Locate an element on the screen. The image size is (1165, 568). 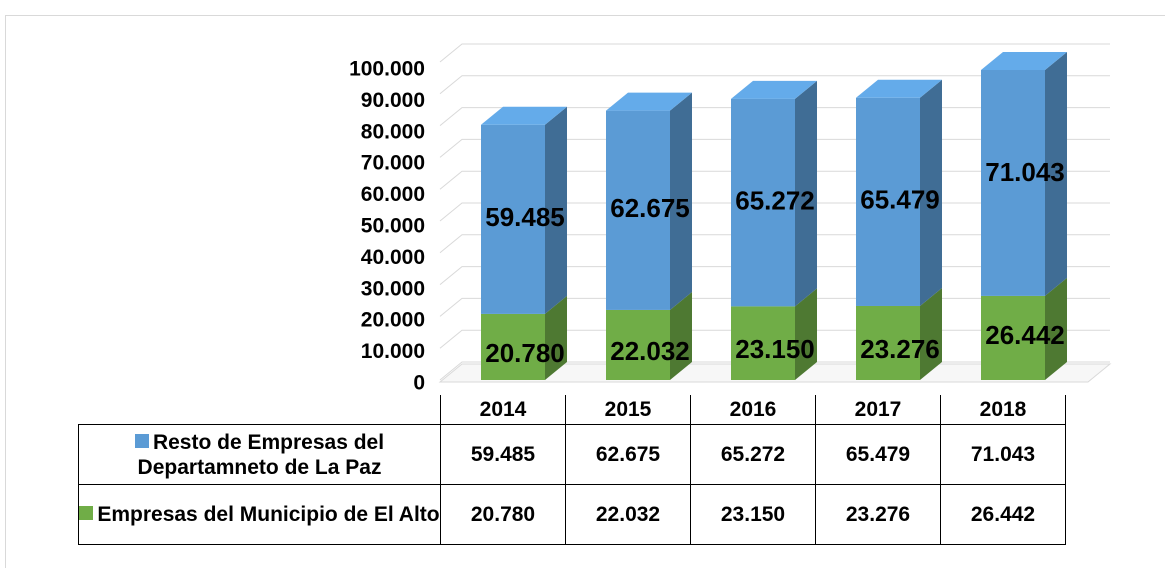
data-label: 65.479 is located at coordinates (900, 200).